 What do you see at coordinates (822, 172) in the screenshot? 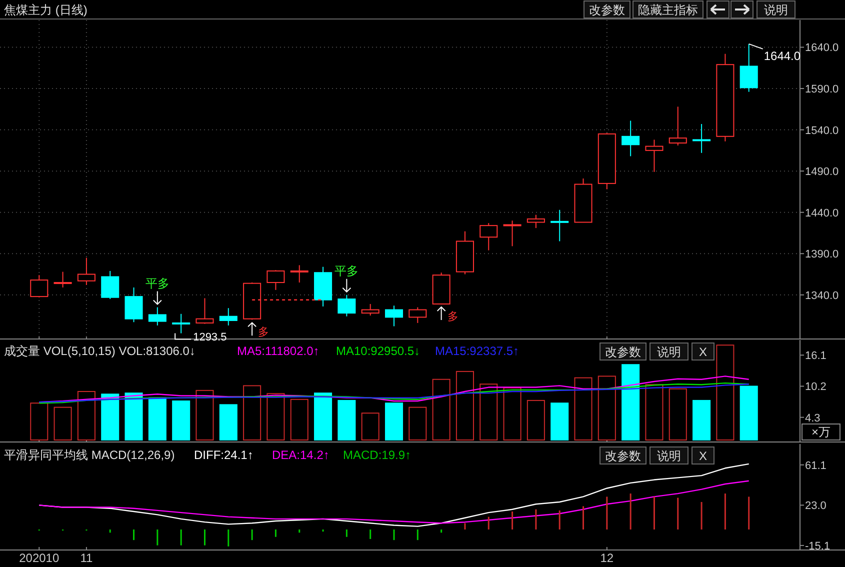
I see `y-tick-label: 1490.0` at bounding box center [822, 172].